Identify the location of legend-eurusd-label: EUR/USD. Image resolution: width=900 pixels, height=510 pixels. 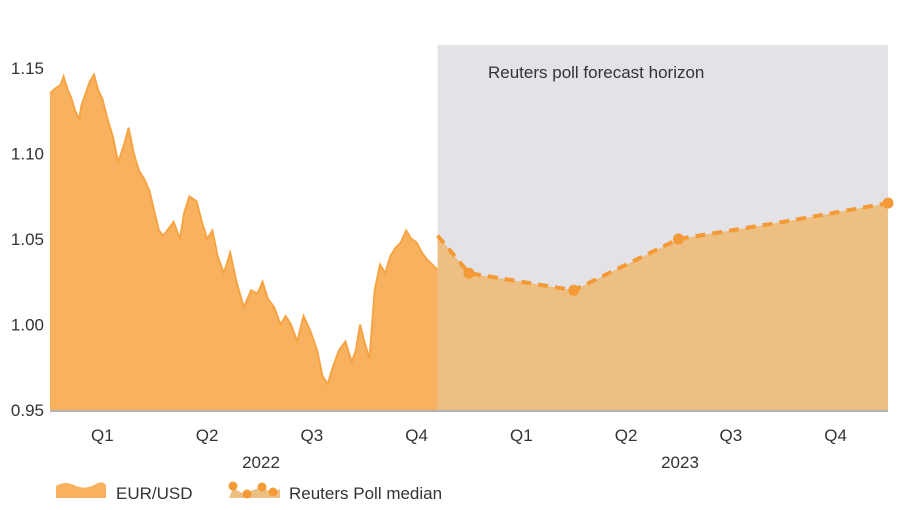
(154, 493).